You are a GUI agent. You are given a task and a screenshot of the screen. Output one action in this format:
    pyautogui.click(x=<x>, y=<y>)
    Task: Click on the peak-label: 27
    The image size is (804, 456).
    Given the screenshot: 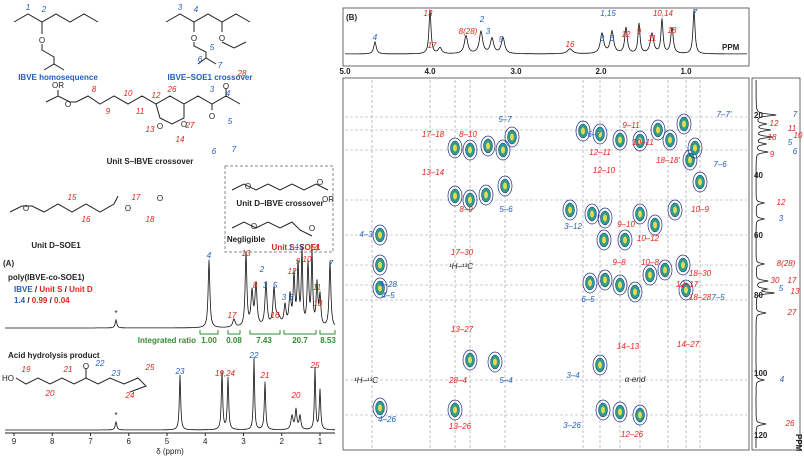 What is the action you would take?
    pyautogui.click(x=792, y=312)
    